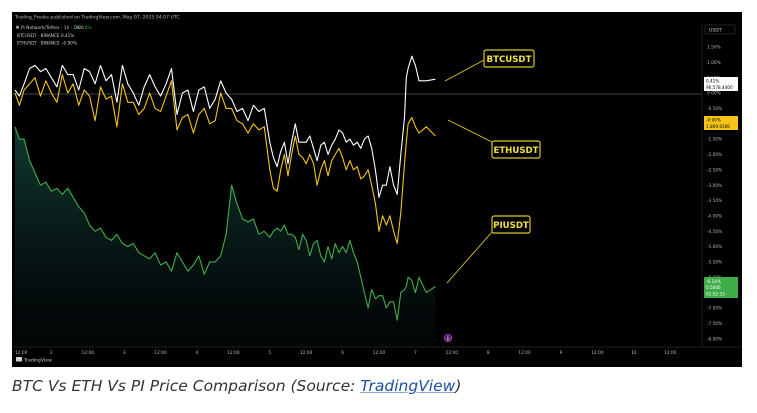  I want to click on btc-callout-label: BTCUSDT, so click(509, 60).